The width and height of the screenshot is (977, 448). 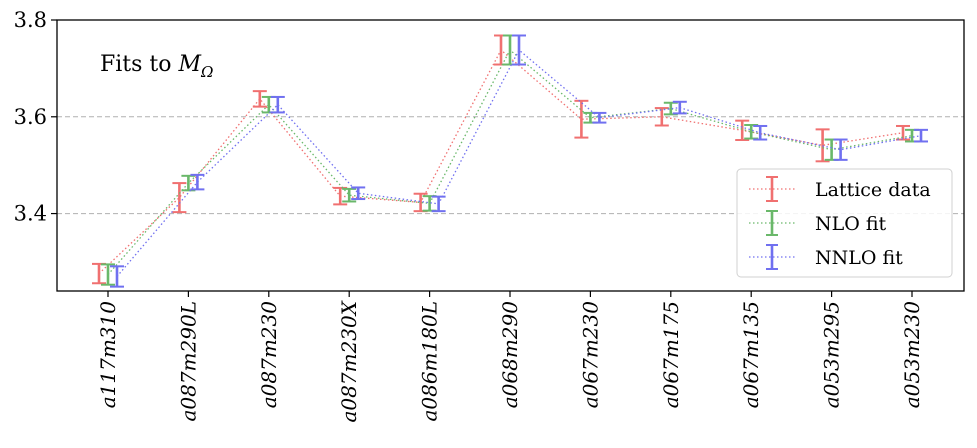 I want to click on y-tick-label: 3.6, so click(x=30, y=117).